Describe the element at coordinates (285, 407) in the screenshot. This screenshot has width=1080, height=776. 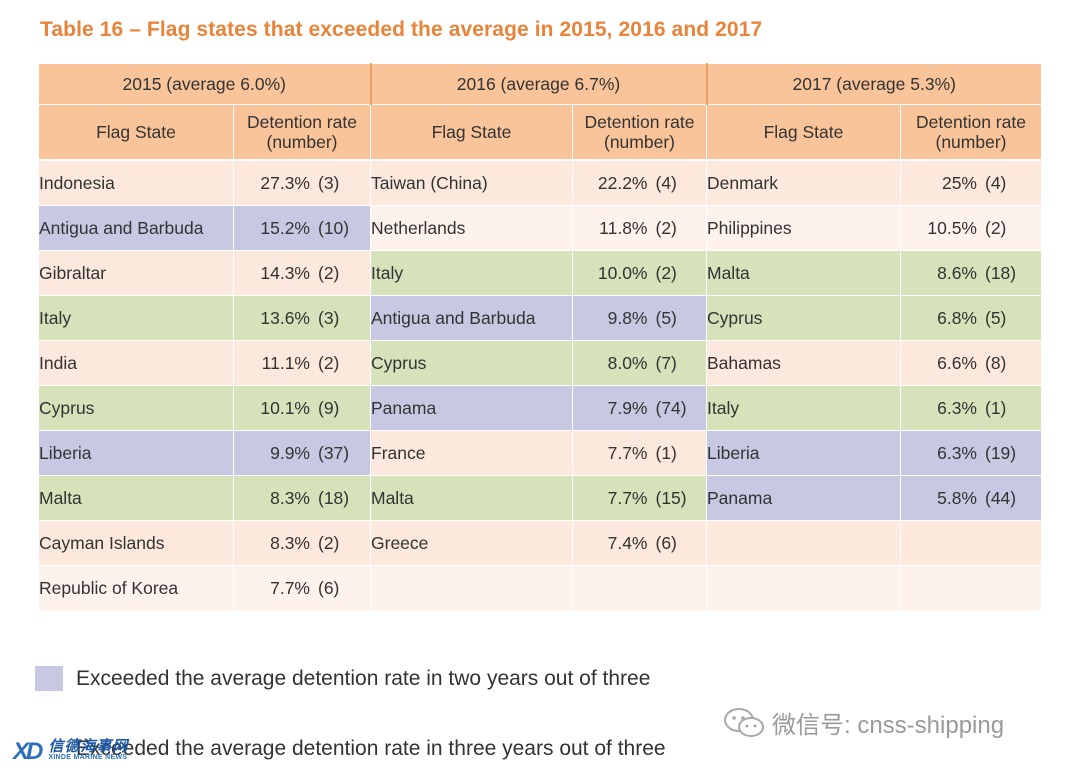
I see `detention-rate-percent: 10.1%` at that location.